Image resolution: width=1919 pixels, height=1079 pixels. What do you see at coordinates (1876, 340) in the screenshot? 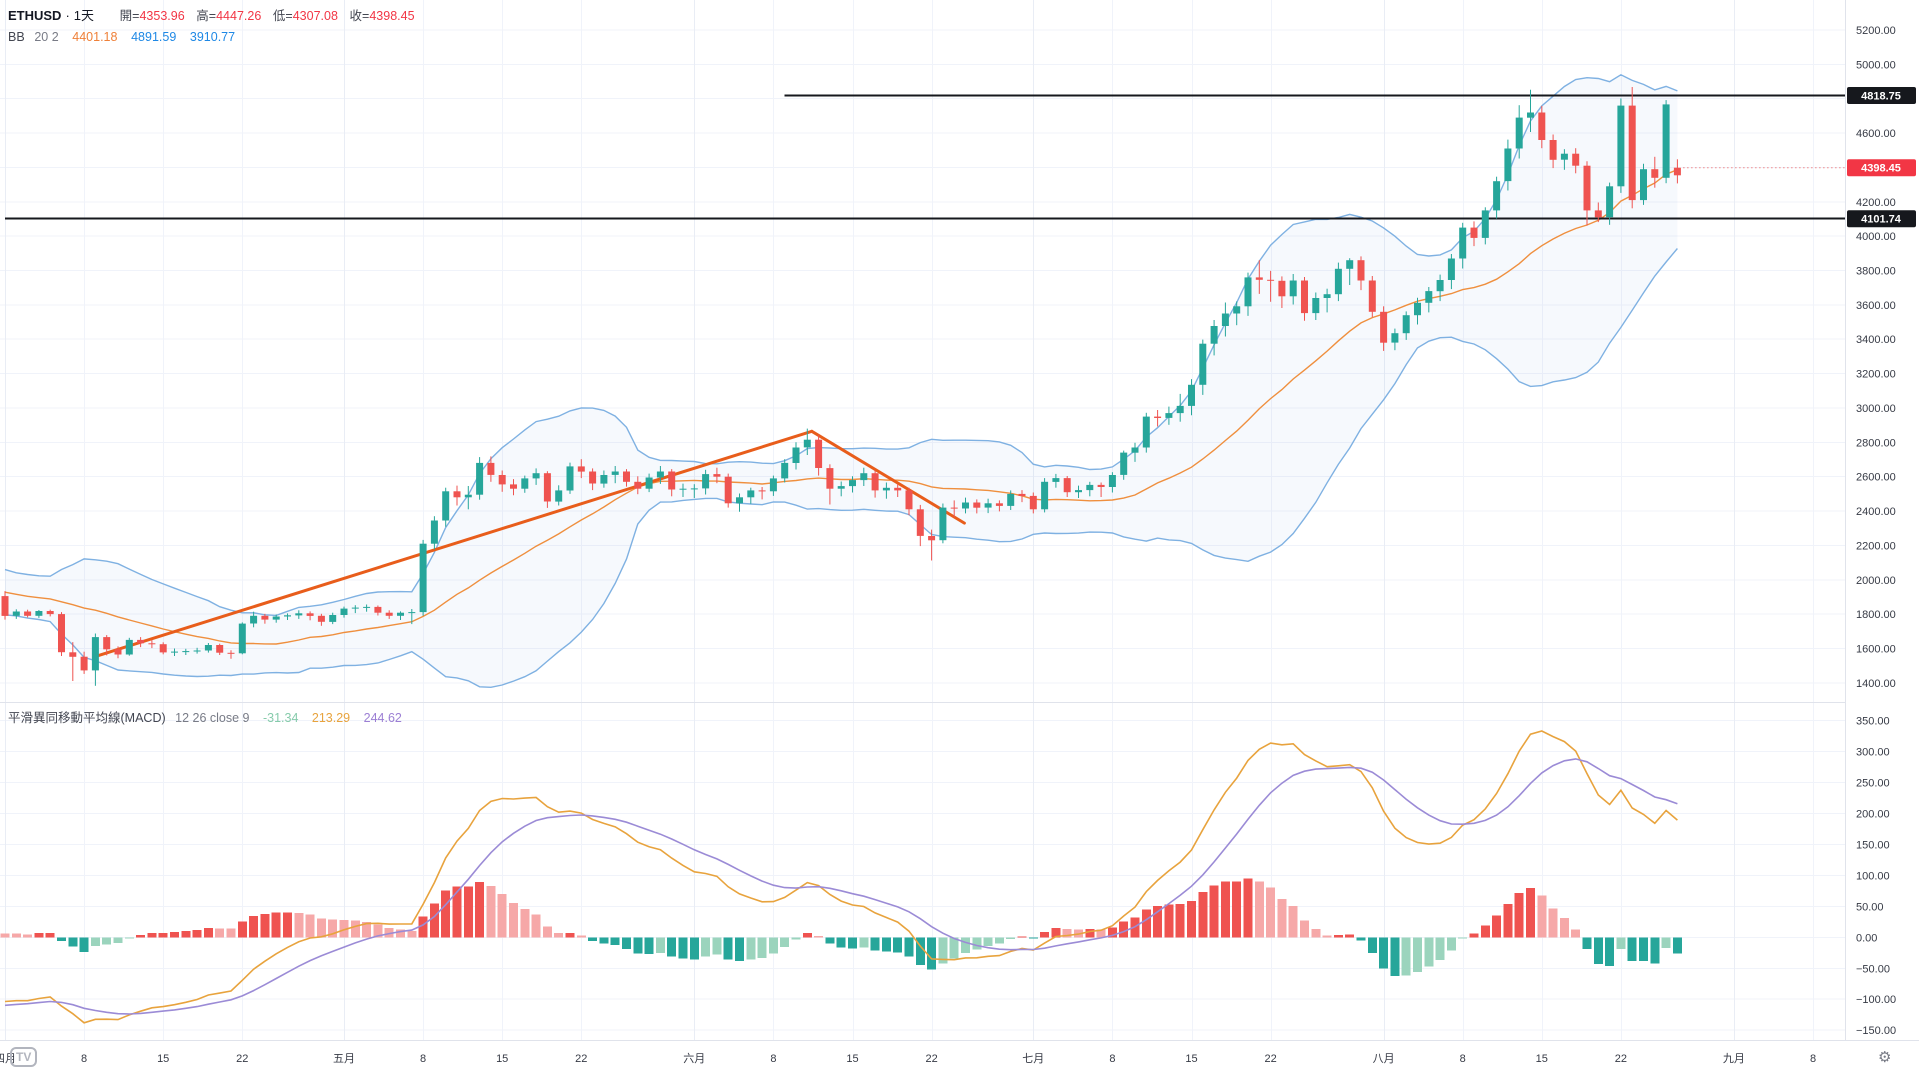
I see `svg-text: 3400.00` at bounding box center [1876, 340].